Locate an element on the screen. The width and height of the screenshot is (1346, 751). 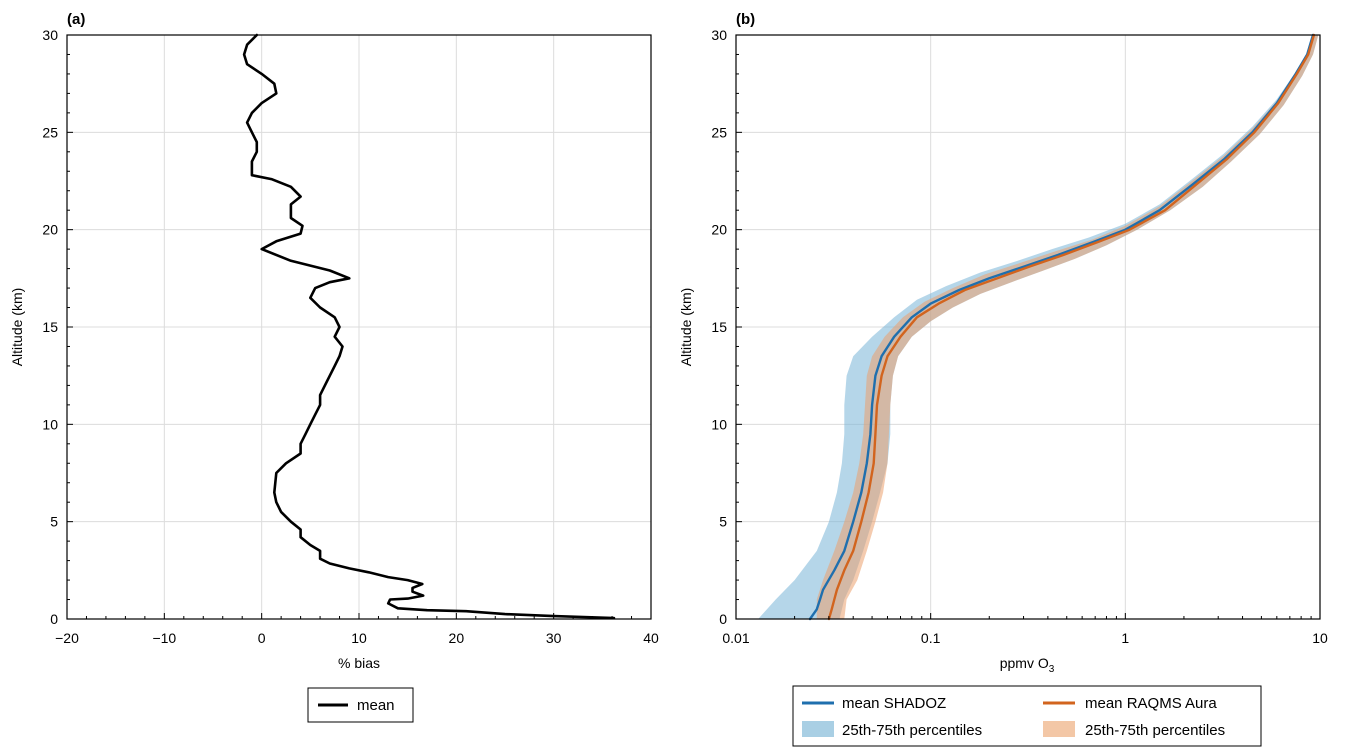
legend-label-mean-raqms-aura: mean RAQMS Aura is located at coordinates (1151, 703).